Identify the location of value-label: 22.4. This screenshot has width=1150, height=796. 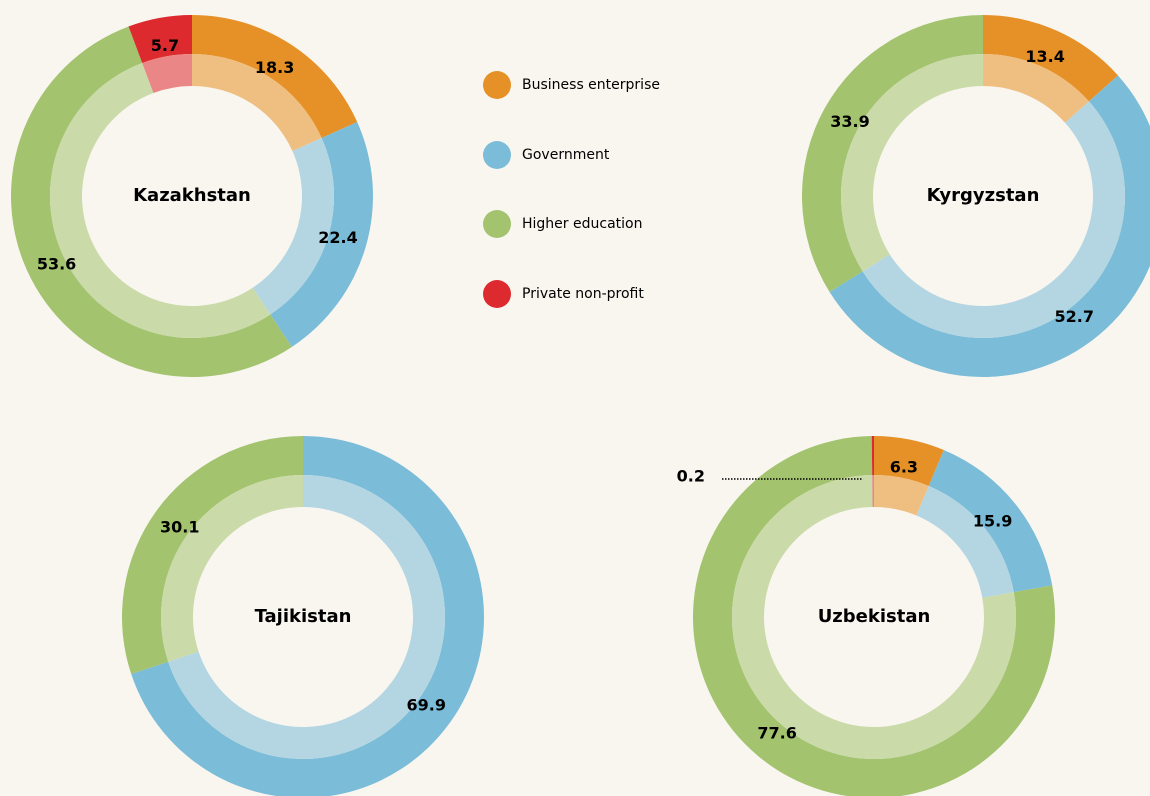
(337, 237).